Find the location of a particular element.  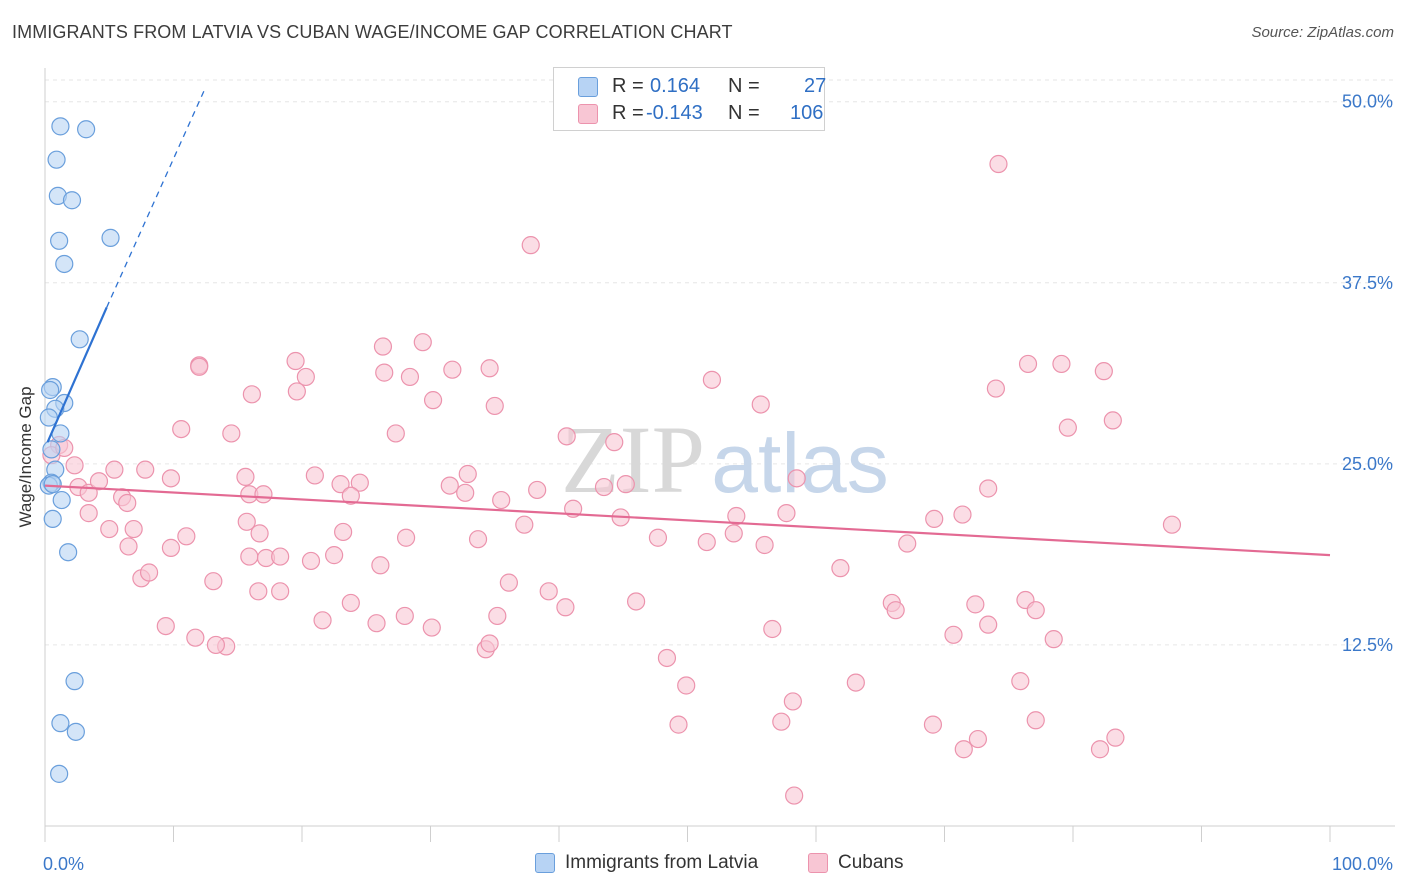

r-value: -0.143 is located at coordinates (674, 113).